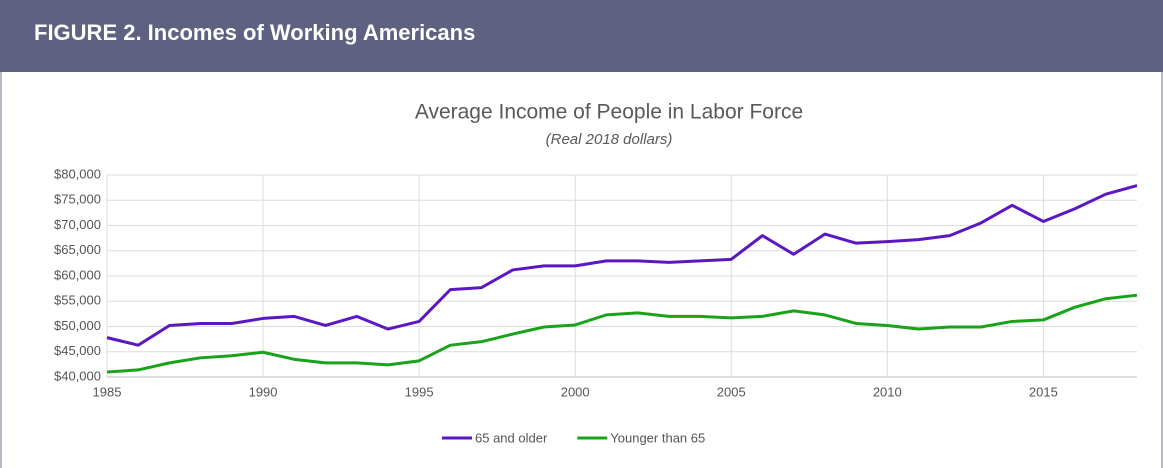 This screenshot has width=1163, height=468. I want to click on y-tick-label: $50,000, so click(77, 325).